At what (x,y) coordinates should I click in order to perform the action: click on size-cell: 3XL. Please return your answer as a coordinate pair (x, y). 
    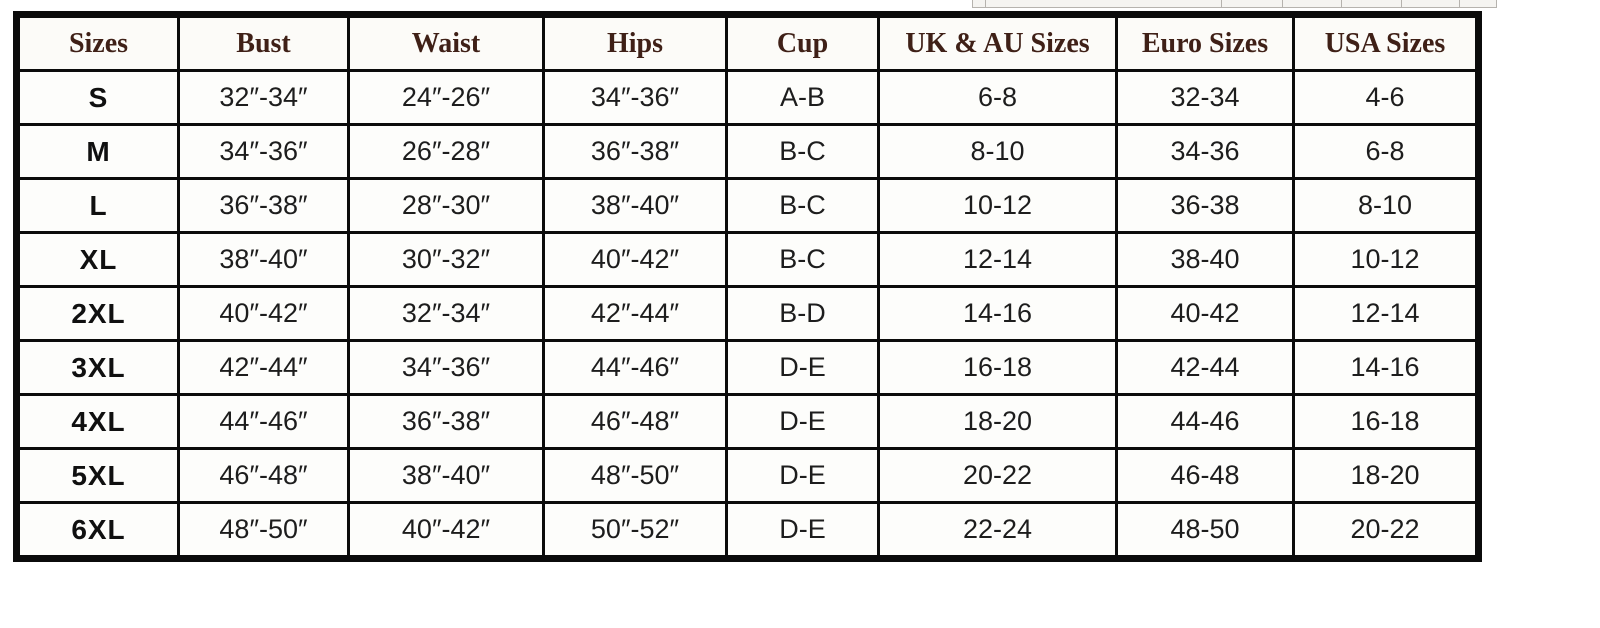
    Looking at the image, I should click on (97, 367).